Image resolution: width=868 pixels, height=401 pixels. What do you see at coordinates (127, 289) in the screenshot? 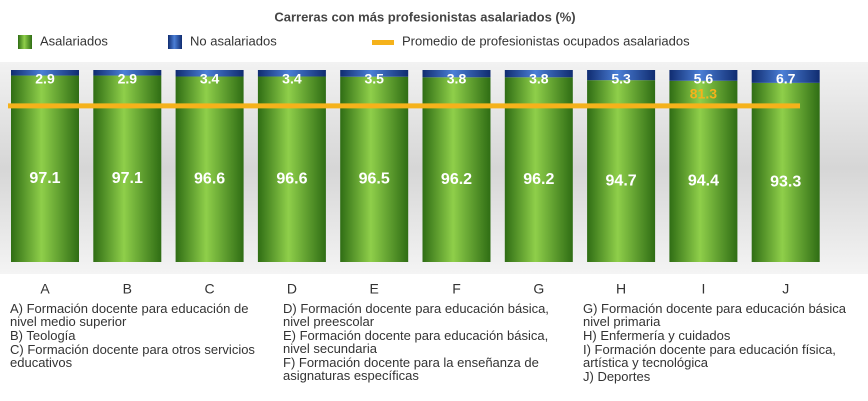
I see `x-tick-label: B` at bounding box center [127, 289].